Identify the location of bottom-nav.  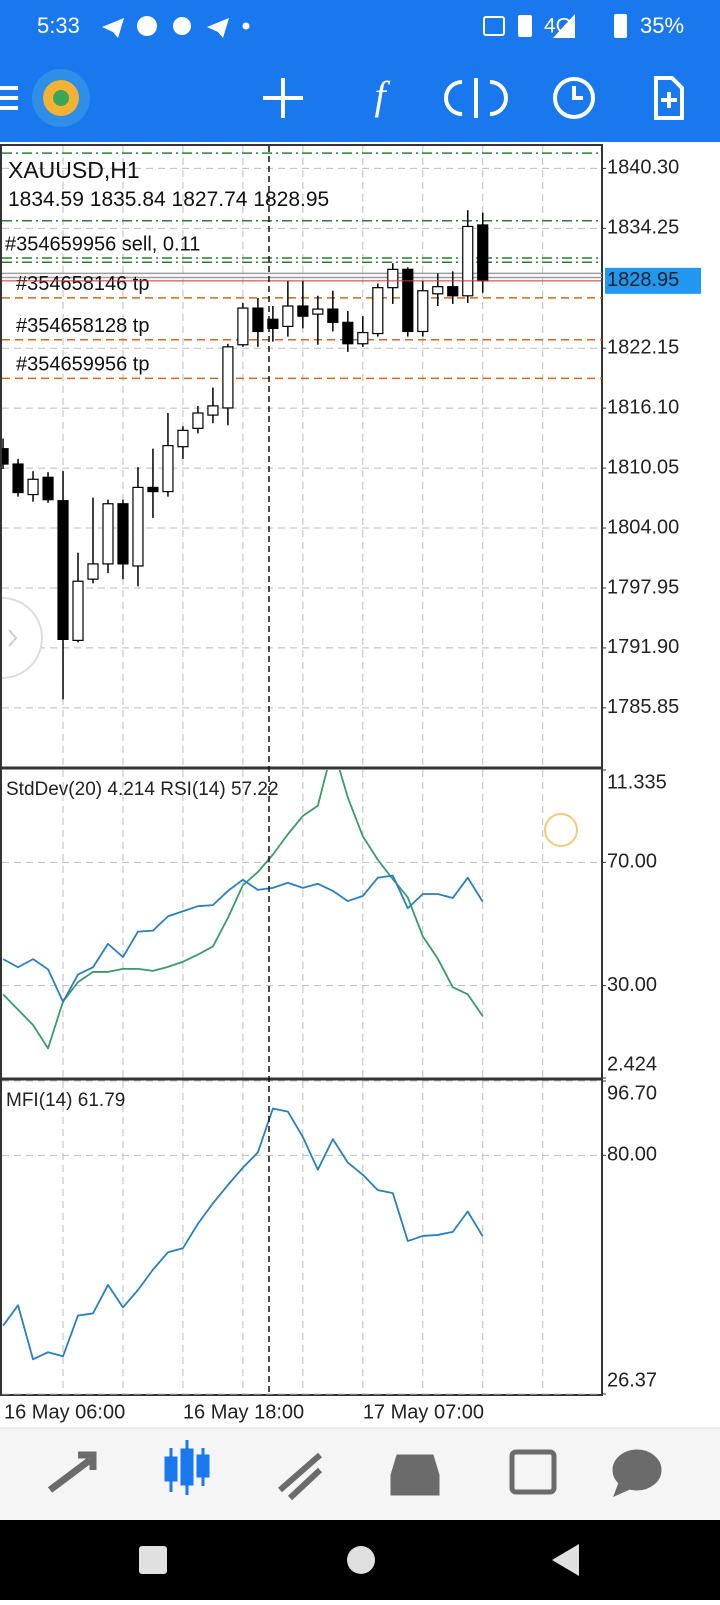
(360, 1474).